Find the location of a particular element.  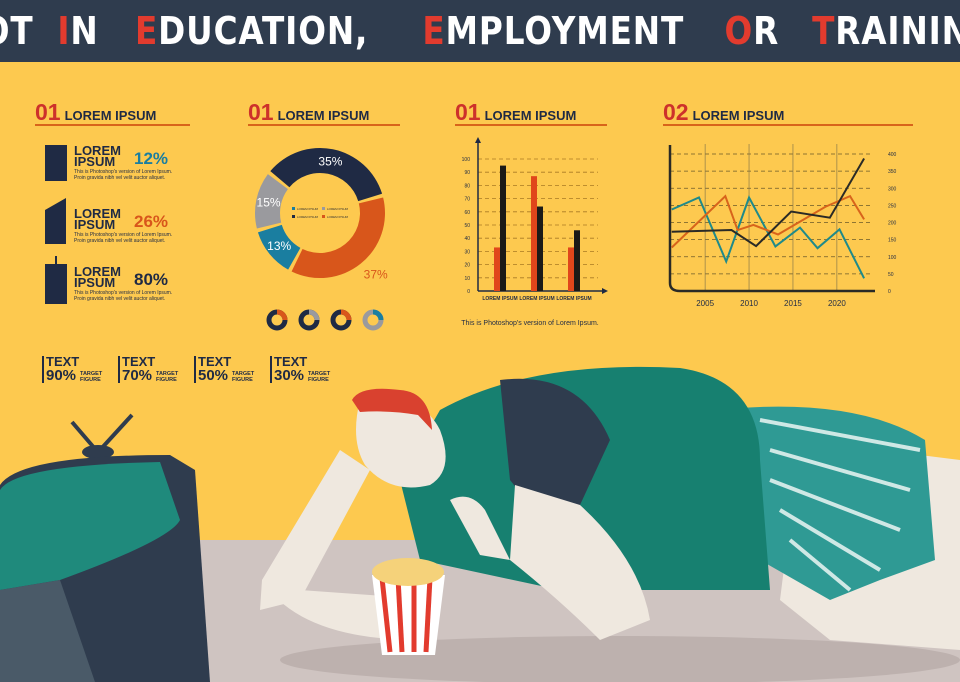

arm is located at coordinates (580, 562).